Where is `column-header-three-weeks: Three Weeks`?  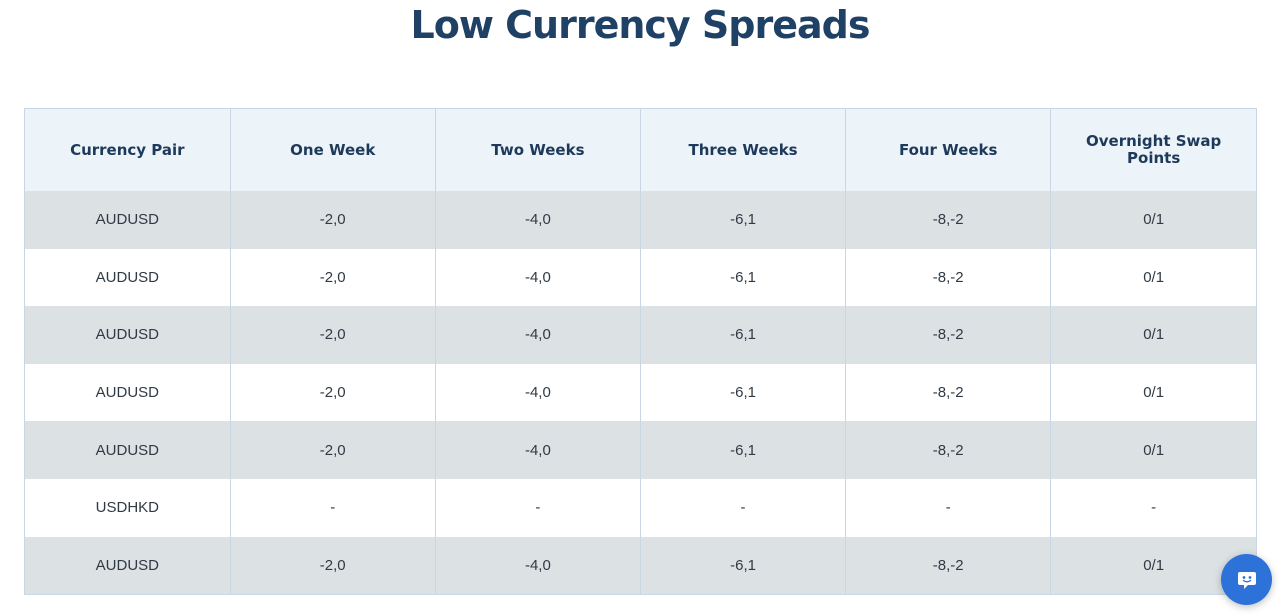
column-header-three-weeks: Three Weeks is located at coordinates (743, 150).